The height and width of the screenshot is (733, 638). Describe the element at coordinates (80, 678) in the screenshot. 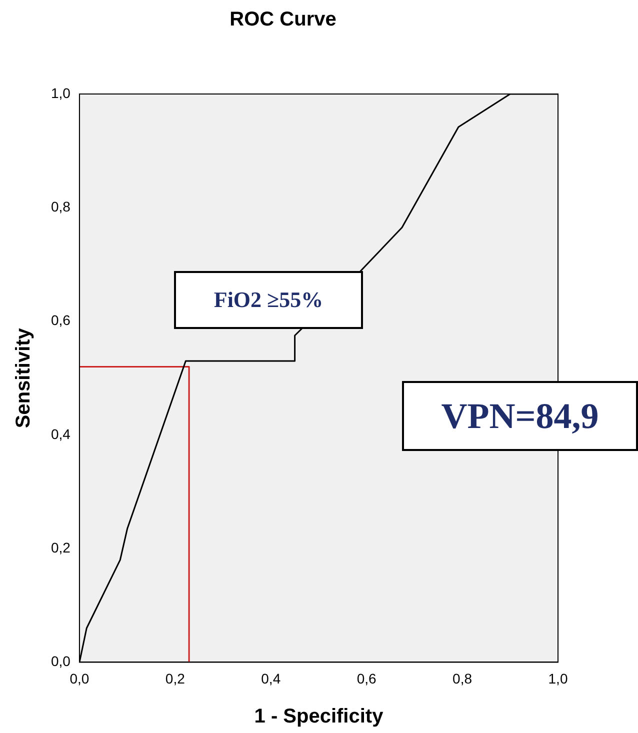

I see `x-tick-label: 0,0` at that location.